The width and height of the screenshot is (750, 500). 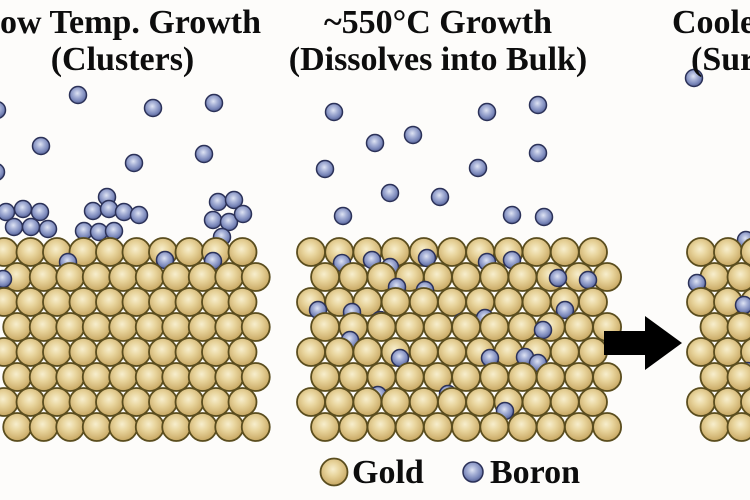 What do you see at coordinates (334, 472) in the screenshot?
I see `legend-gold-swatch` at bounding box center [334, 472].